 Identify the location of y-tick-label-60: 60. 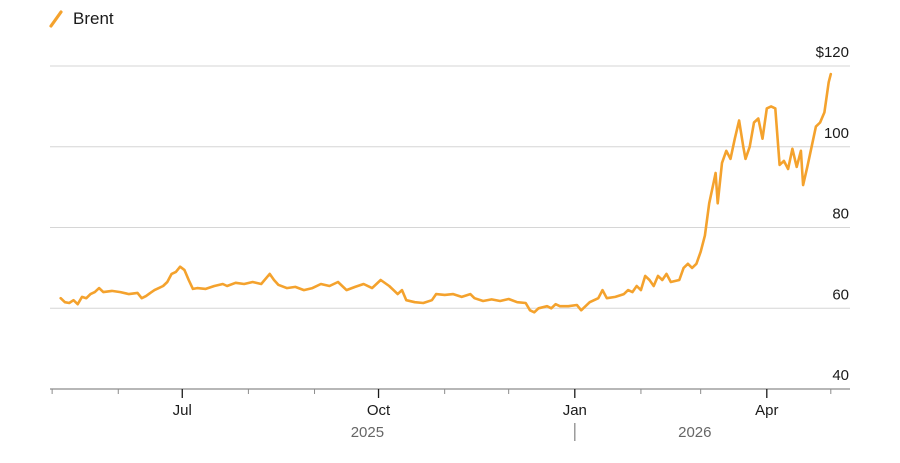
(840, 294).